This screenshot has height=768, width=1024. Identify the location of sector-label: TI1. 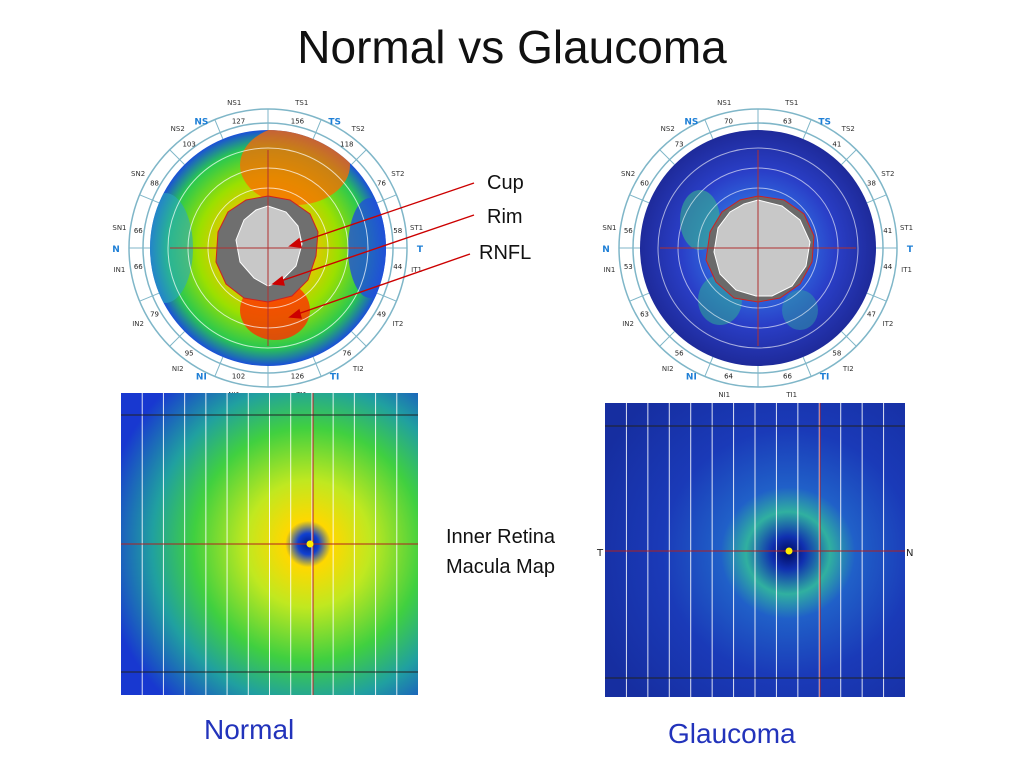
(791, 395).